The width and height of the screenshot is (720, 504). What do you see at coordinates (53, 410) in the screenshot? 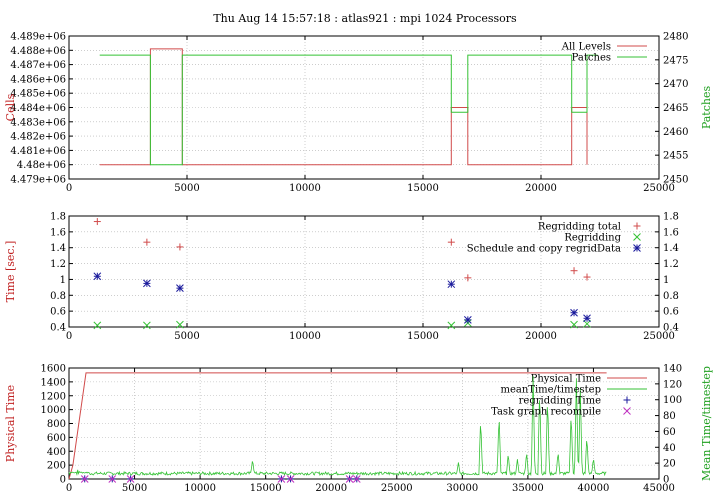
I see `y-tick-label: 1000` at bounding box center [53, 410].